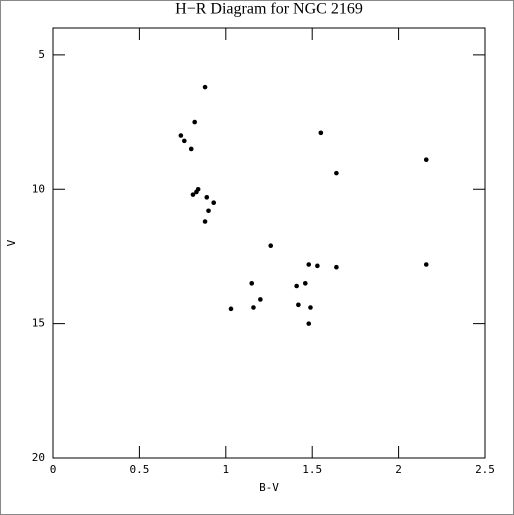 The height and width of the screenshot is (515, 514). I want to click on x-tick-label: 2, so click(398, 469).